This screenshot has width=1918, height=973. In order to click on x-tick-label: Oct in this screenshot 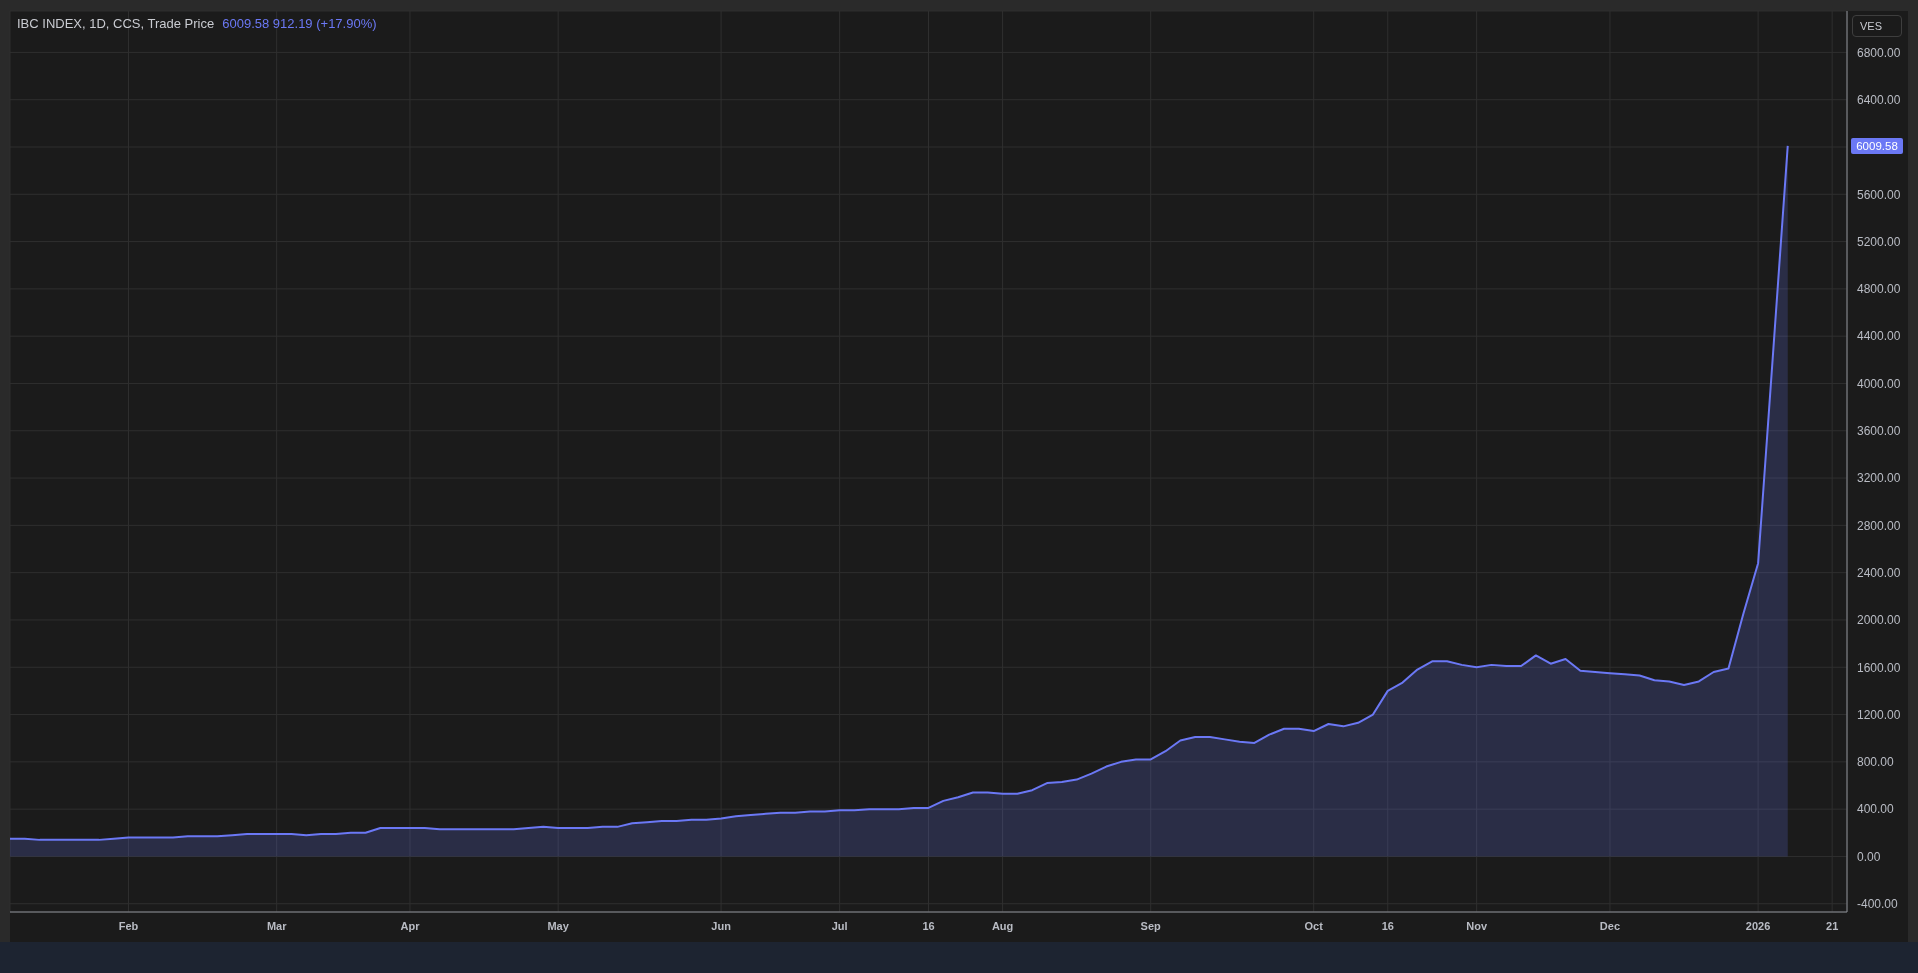, I will do `click(1314, 925)`.